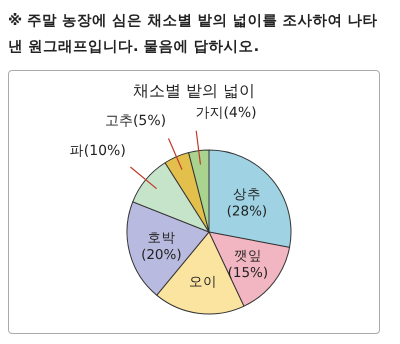  What do you see at coordinates (193, 34) in the screenshot?
I see `text: ※ 주말 농장에 심은 채소별 밭의 넓이를 조사하여 나타낸 원그래프입니다. 물음에 답하시오.` at bounding box center [193, 34].